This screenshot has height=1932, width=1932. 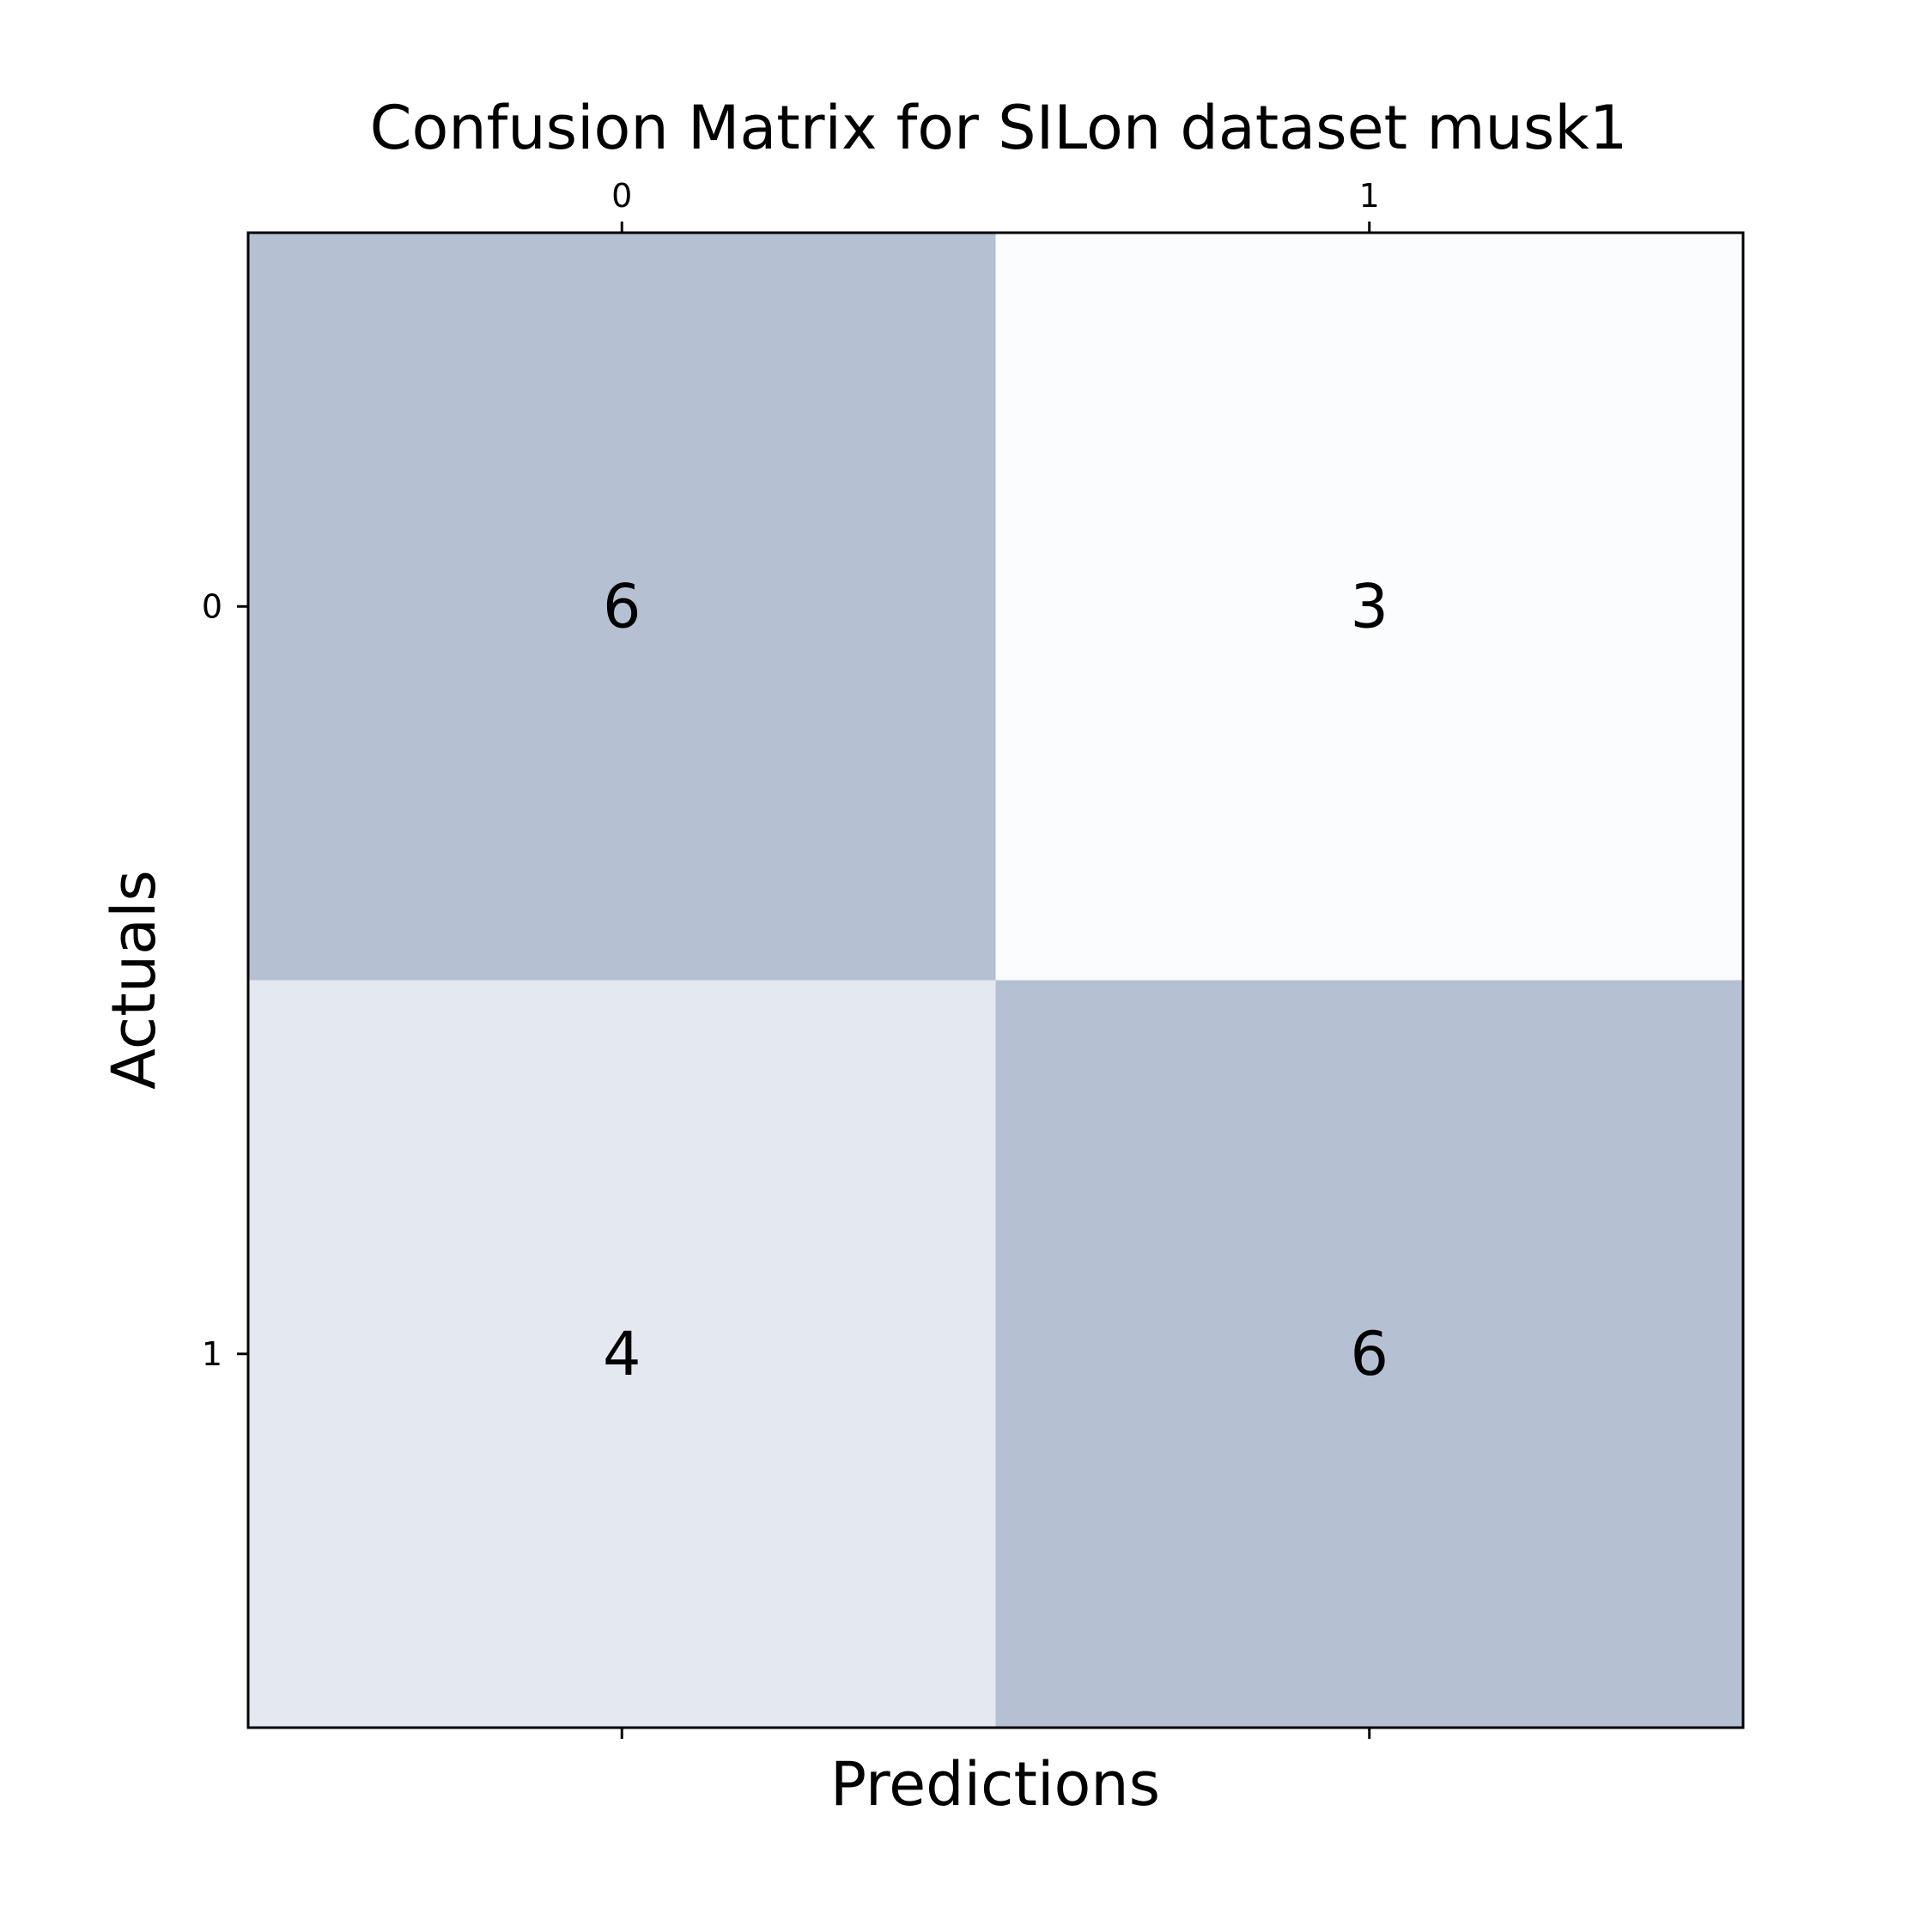 I want to click on cell-value-label: 3, so click(x=1369, y=606).